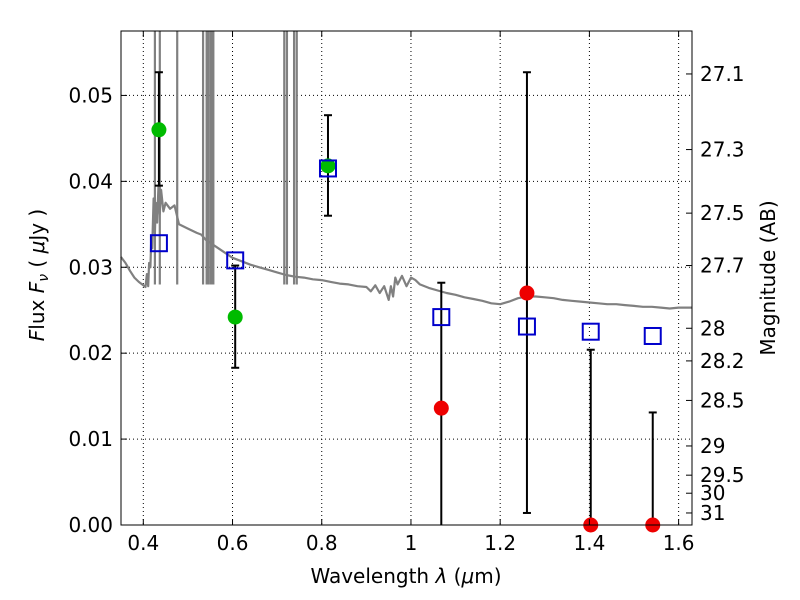 This screenshot has width=800, height=600. Describe the element at coordinates (722, 74) in the screenshot. I see `mag-tick-label: 27.1` at that location.